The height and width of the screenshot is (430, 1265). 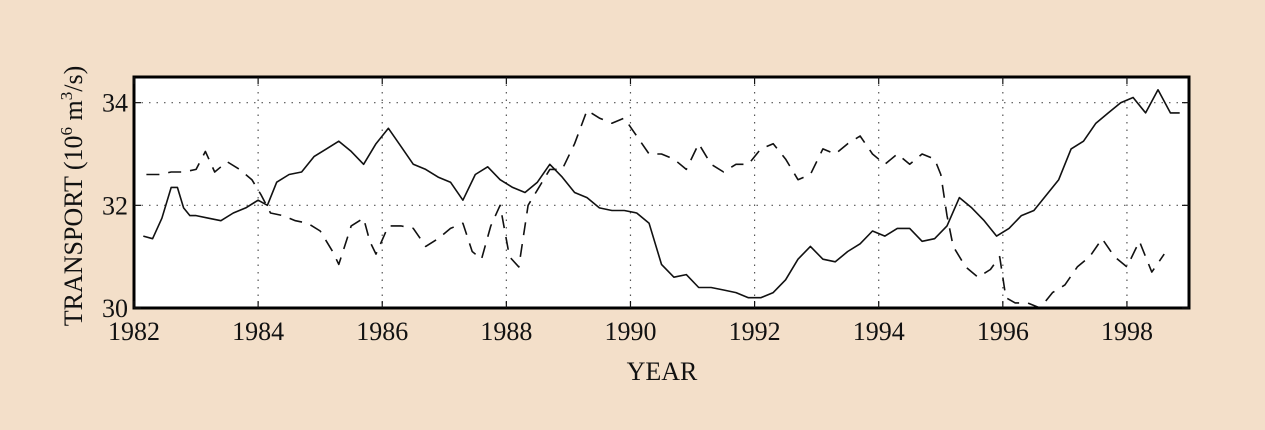 I want to click on x-tick-label: 1998, so click(x=1127, y=331).